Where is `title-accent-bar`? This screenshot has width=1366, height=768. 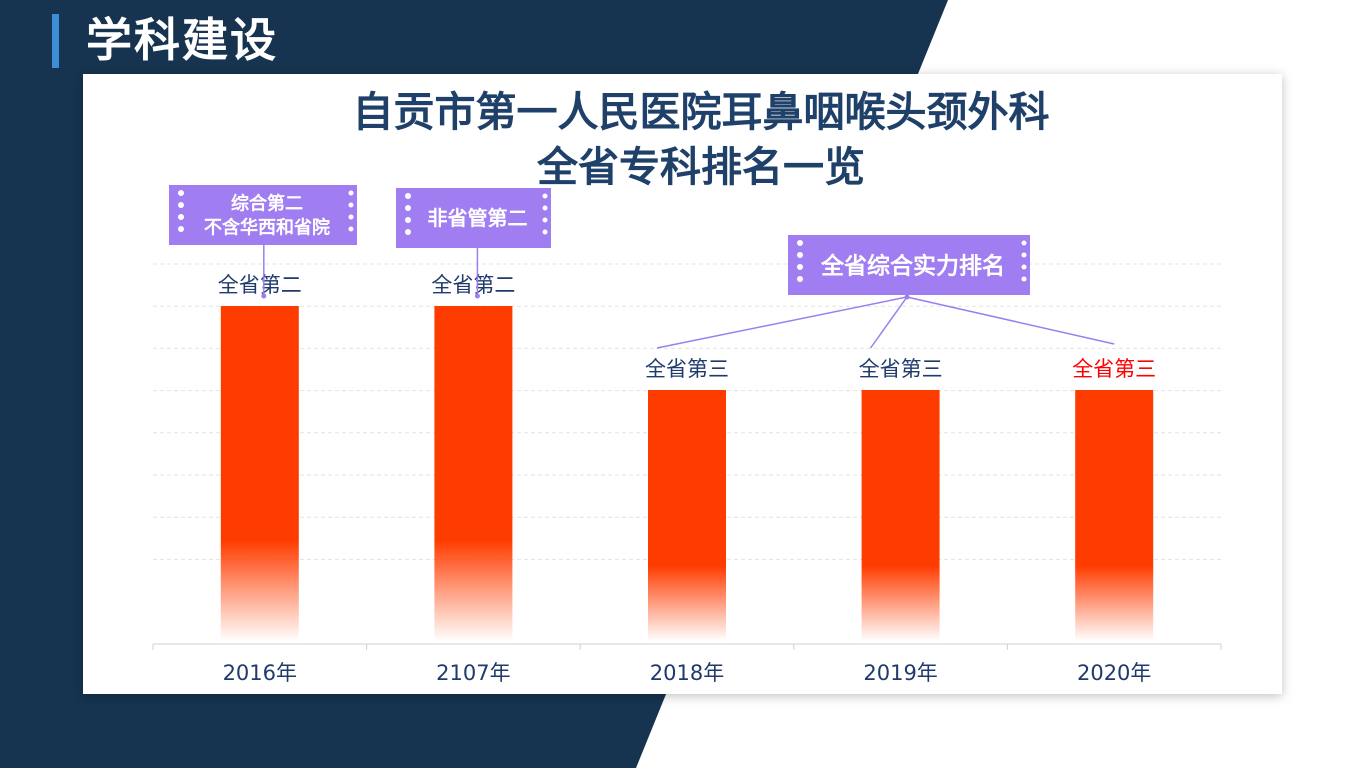 title-accent-bar is located at coordinates (55, 41).